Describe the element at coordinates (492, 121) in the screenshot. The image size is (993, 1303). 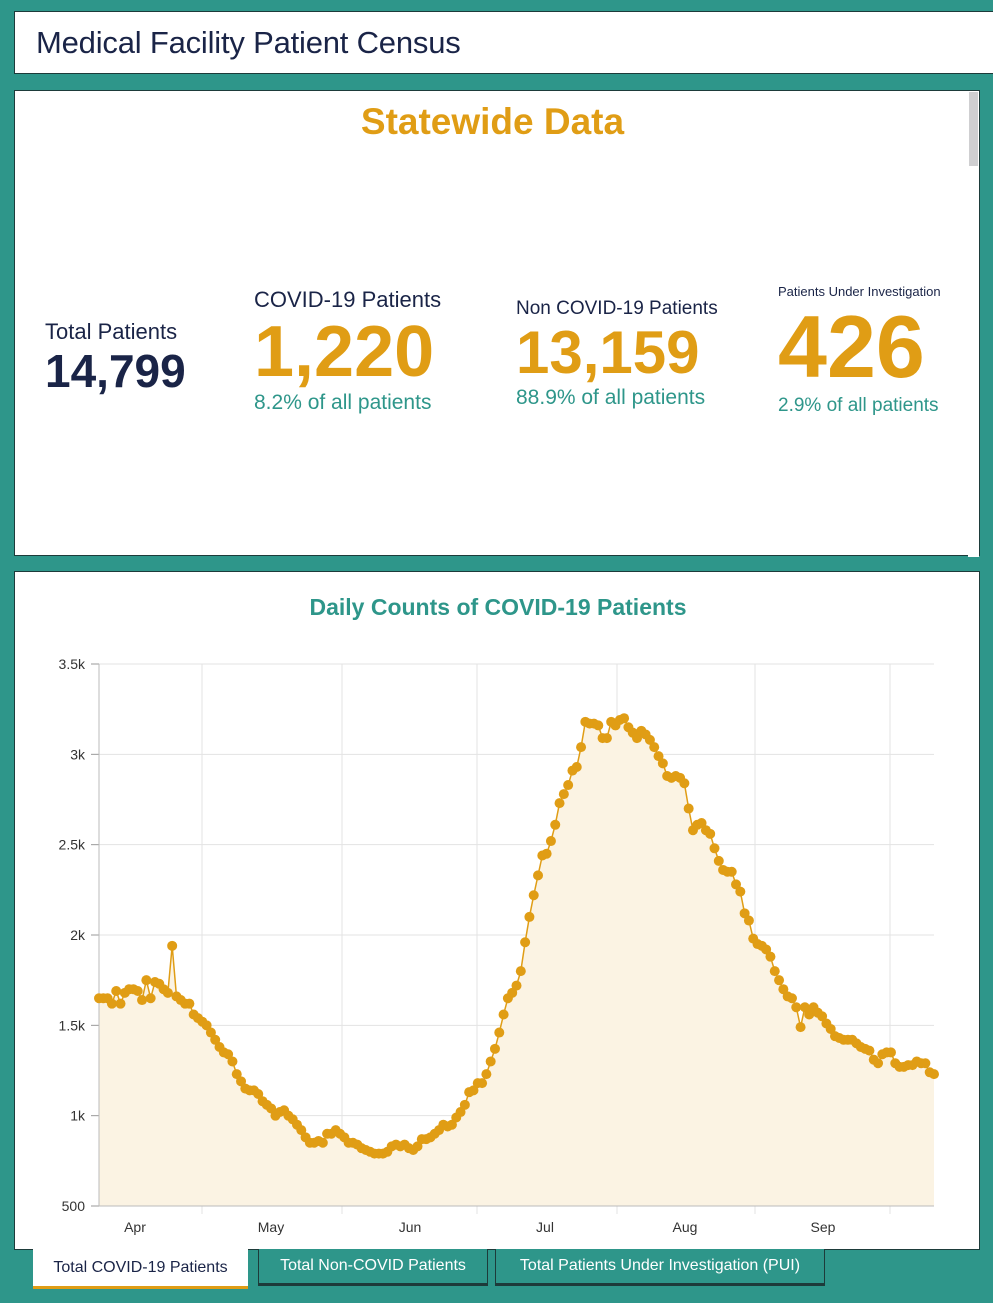
I see `stats-heading: Statewide Data` at that location.